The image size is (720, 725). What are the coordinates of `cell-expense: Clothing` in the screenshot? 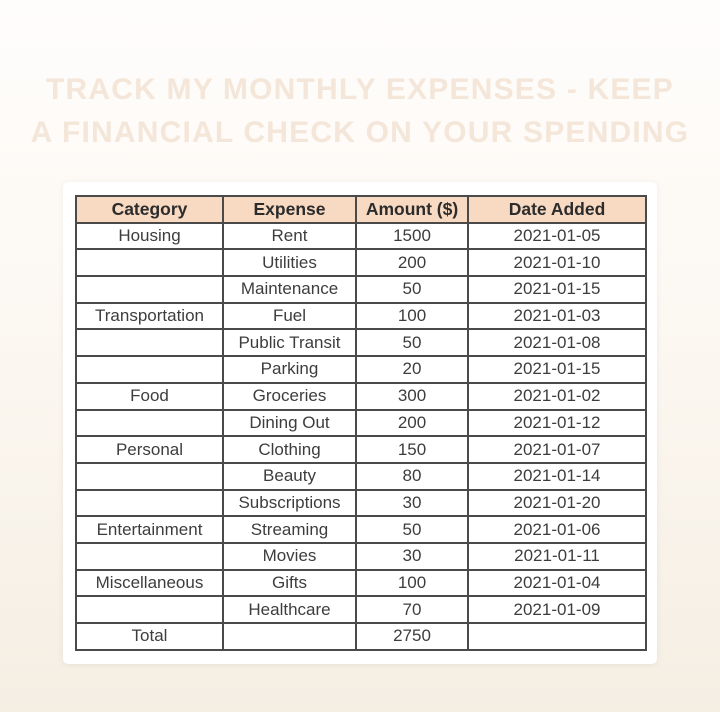 It's located at (289, 449).